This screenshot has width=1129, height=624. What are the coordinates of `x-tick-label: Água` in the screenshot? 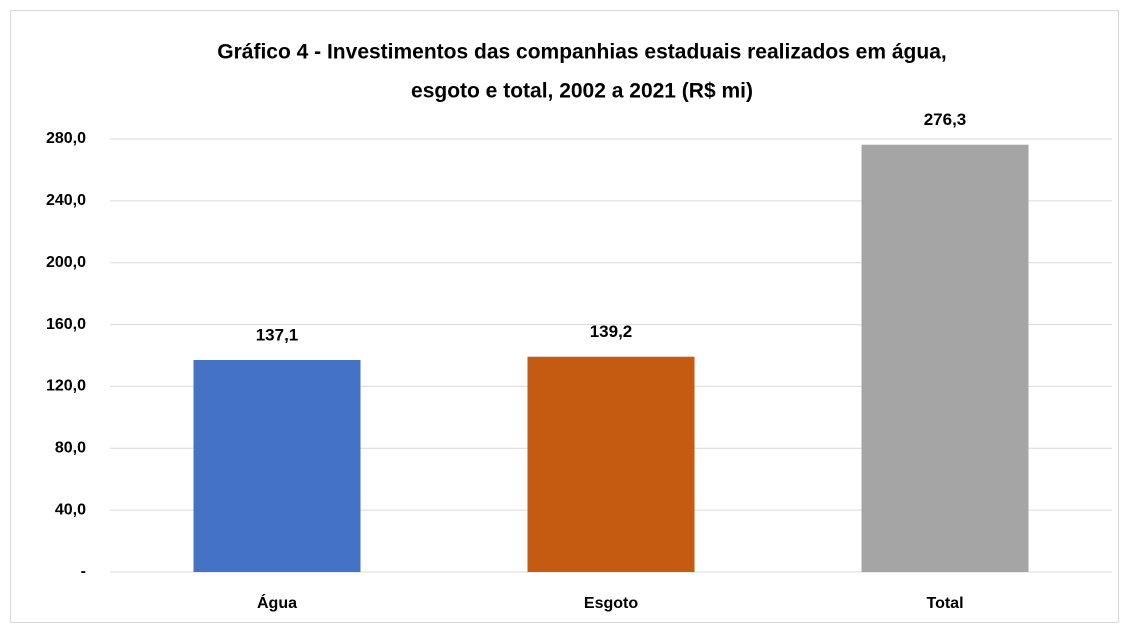 It's located at (277, 602).